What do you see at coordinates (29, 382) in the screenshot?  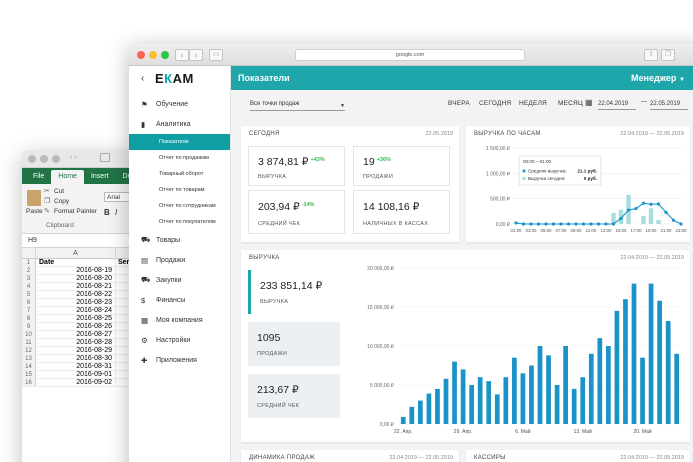 I see `row-number: 16` at bounding box center [29, 382].